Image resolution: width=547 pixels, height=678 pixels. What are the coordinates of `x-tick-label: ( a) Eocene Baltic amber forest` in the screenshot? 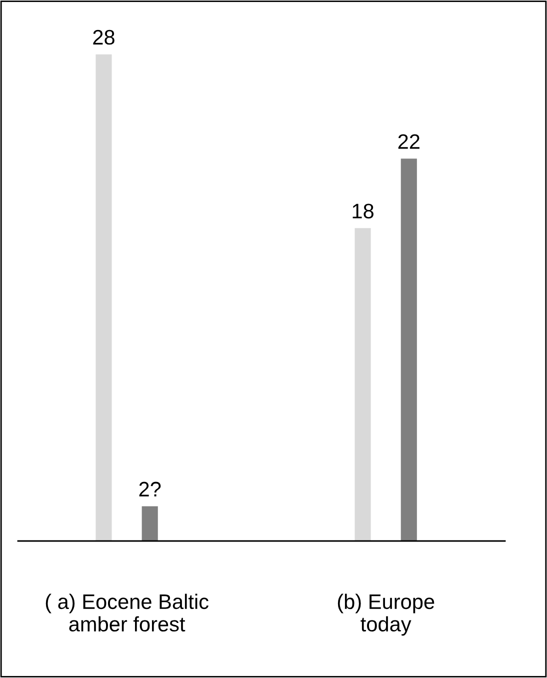 It's located at (127, 613).